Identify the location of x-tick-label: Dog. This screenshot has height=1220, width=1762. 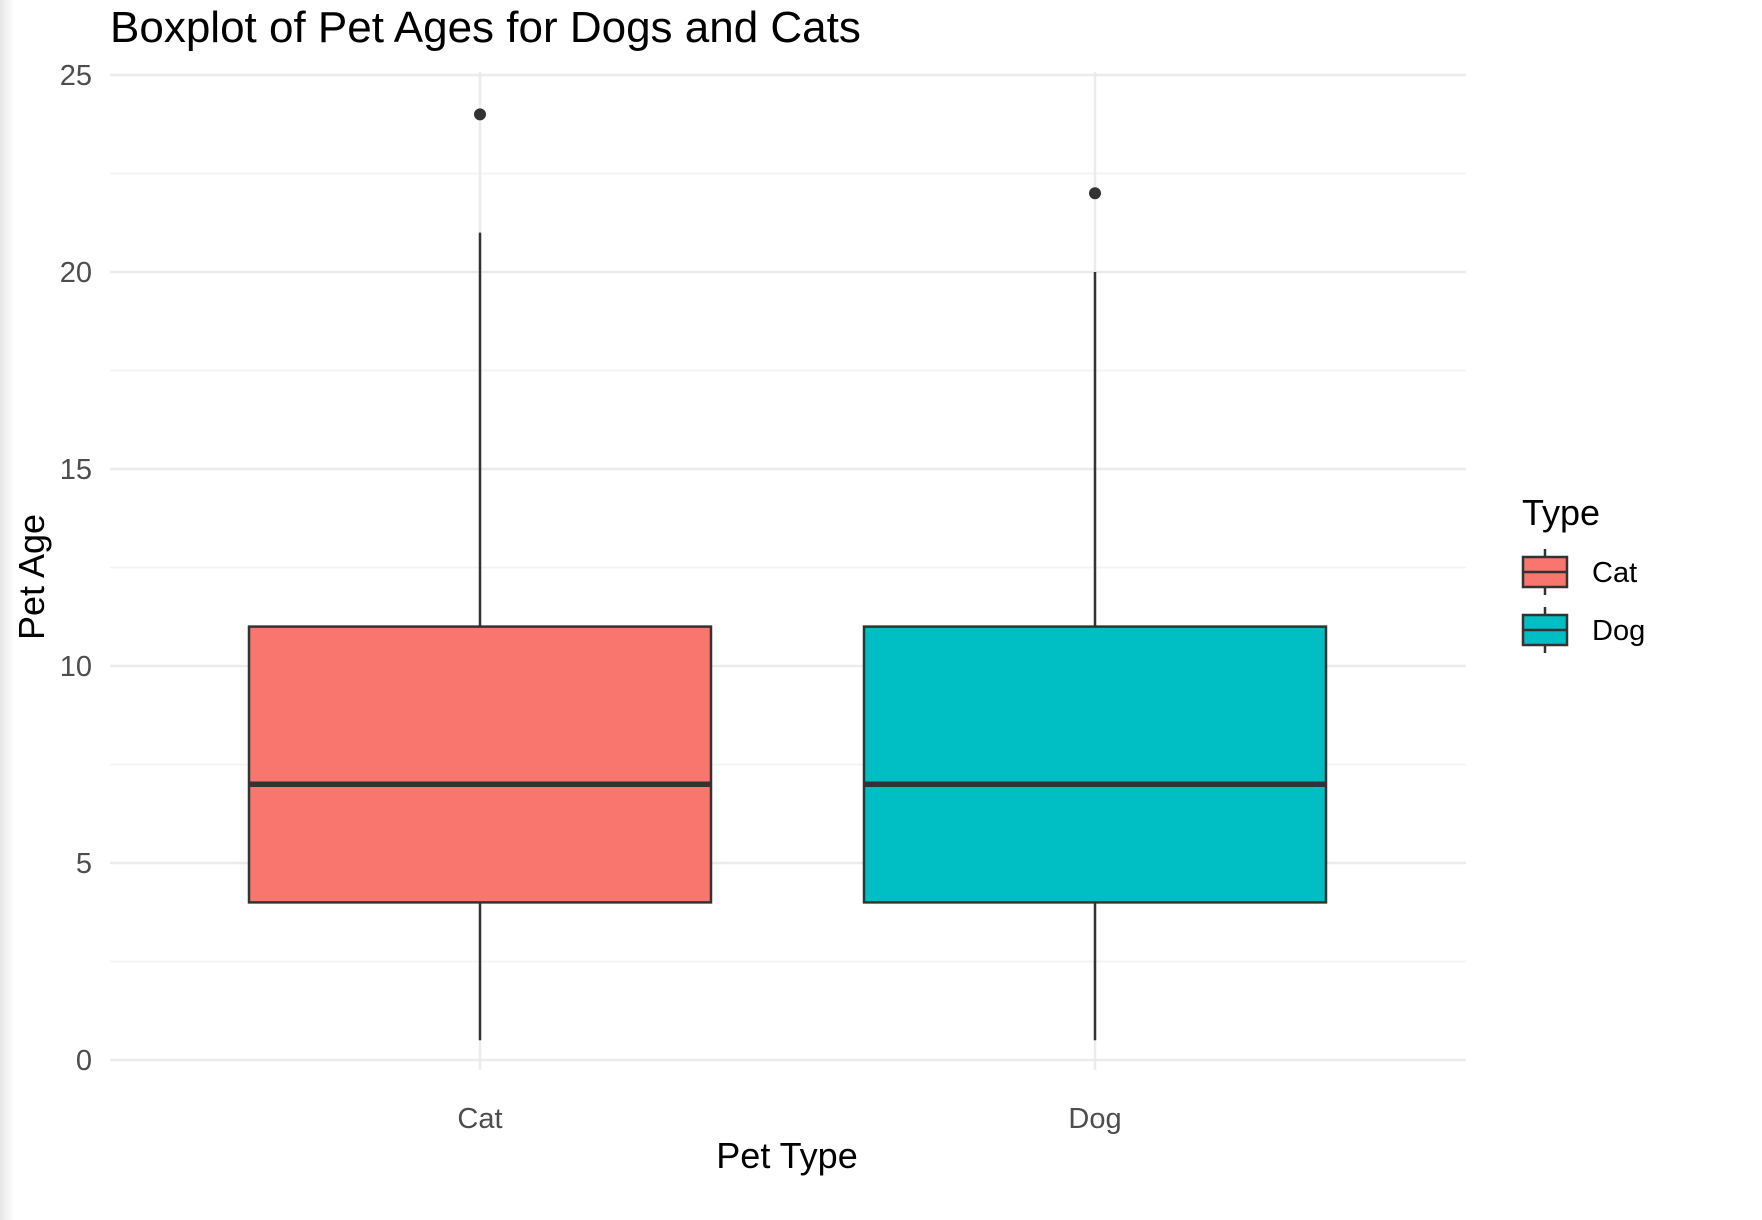
(1094, 1119).